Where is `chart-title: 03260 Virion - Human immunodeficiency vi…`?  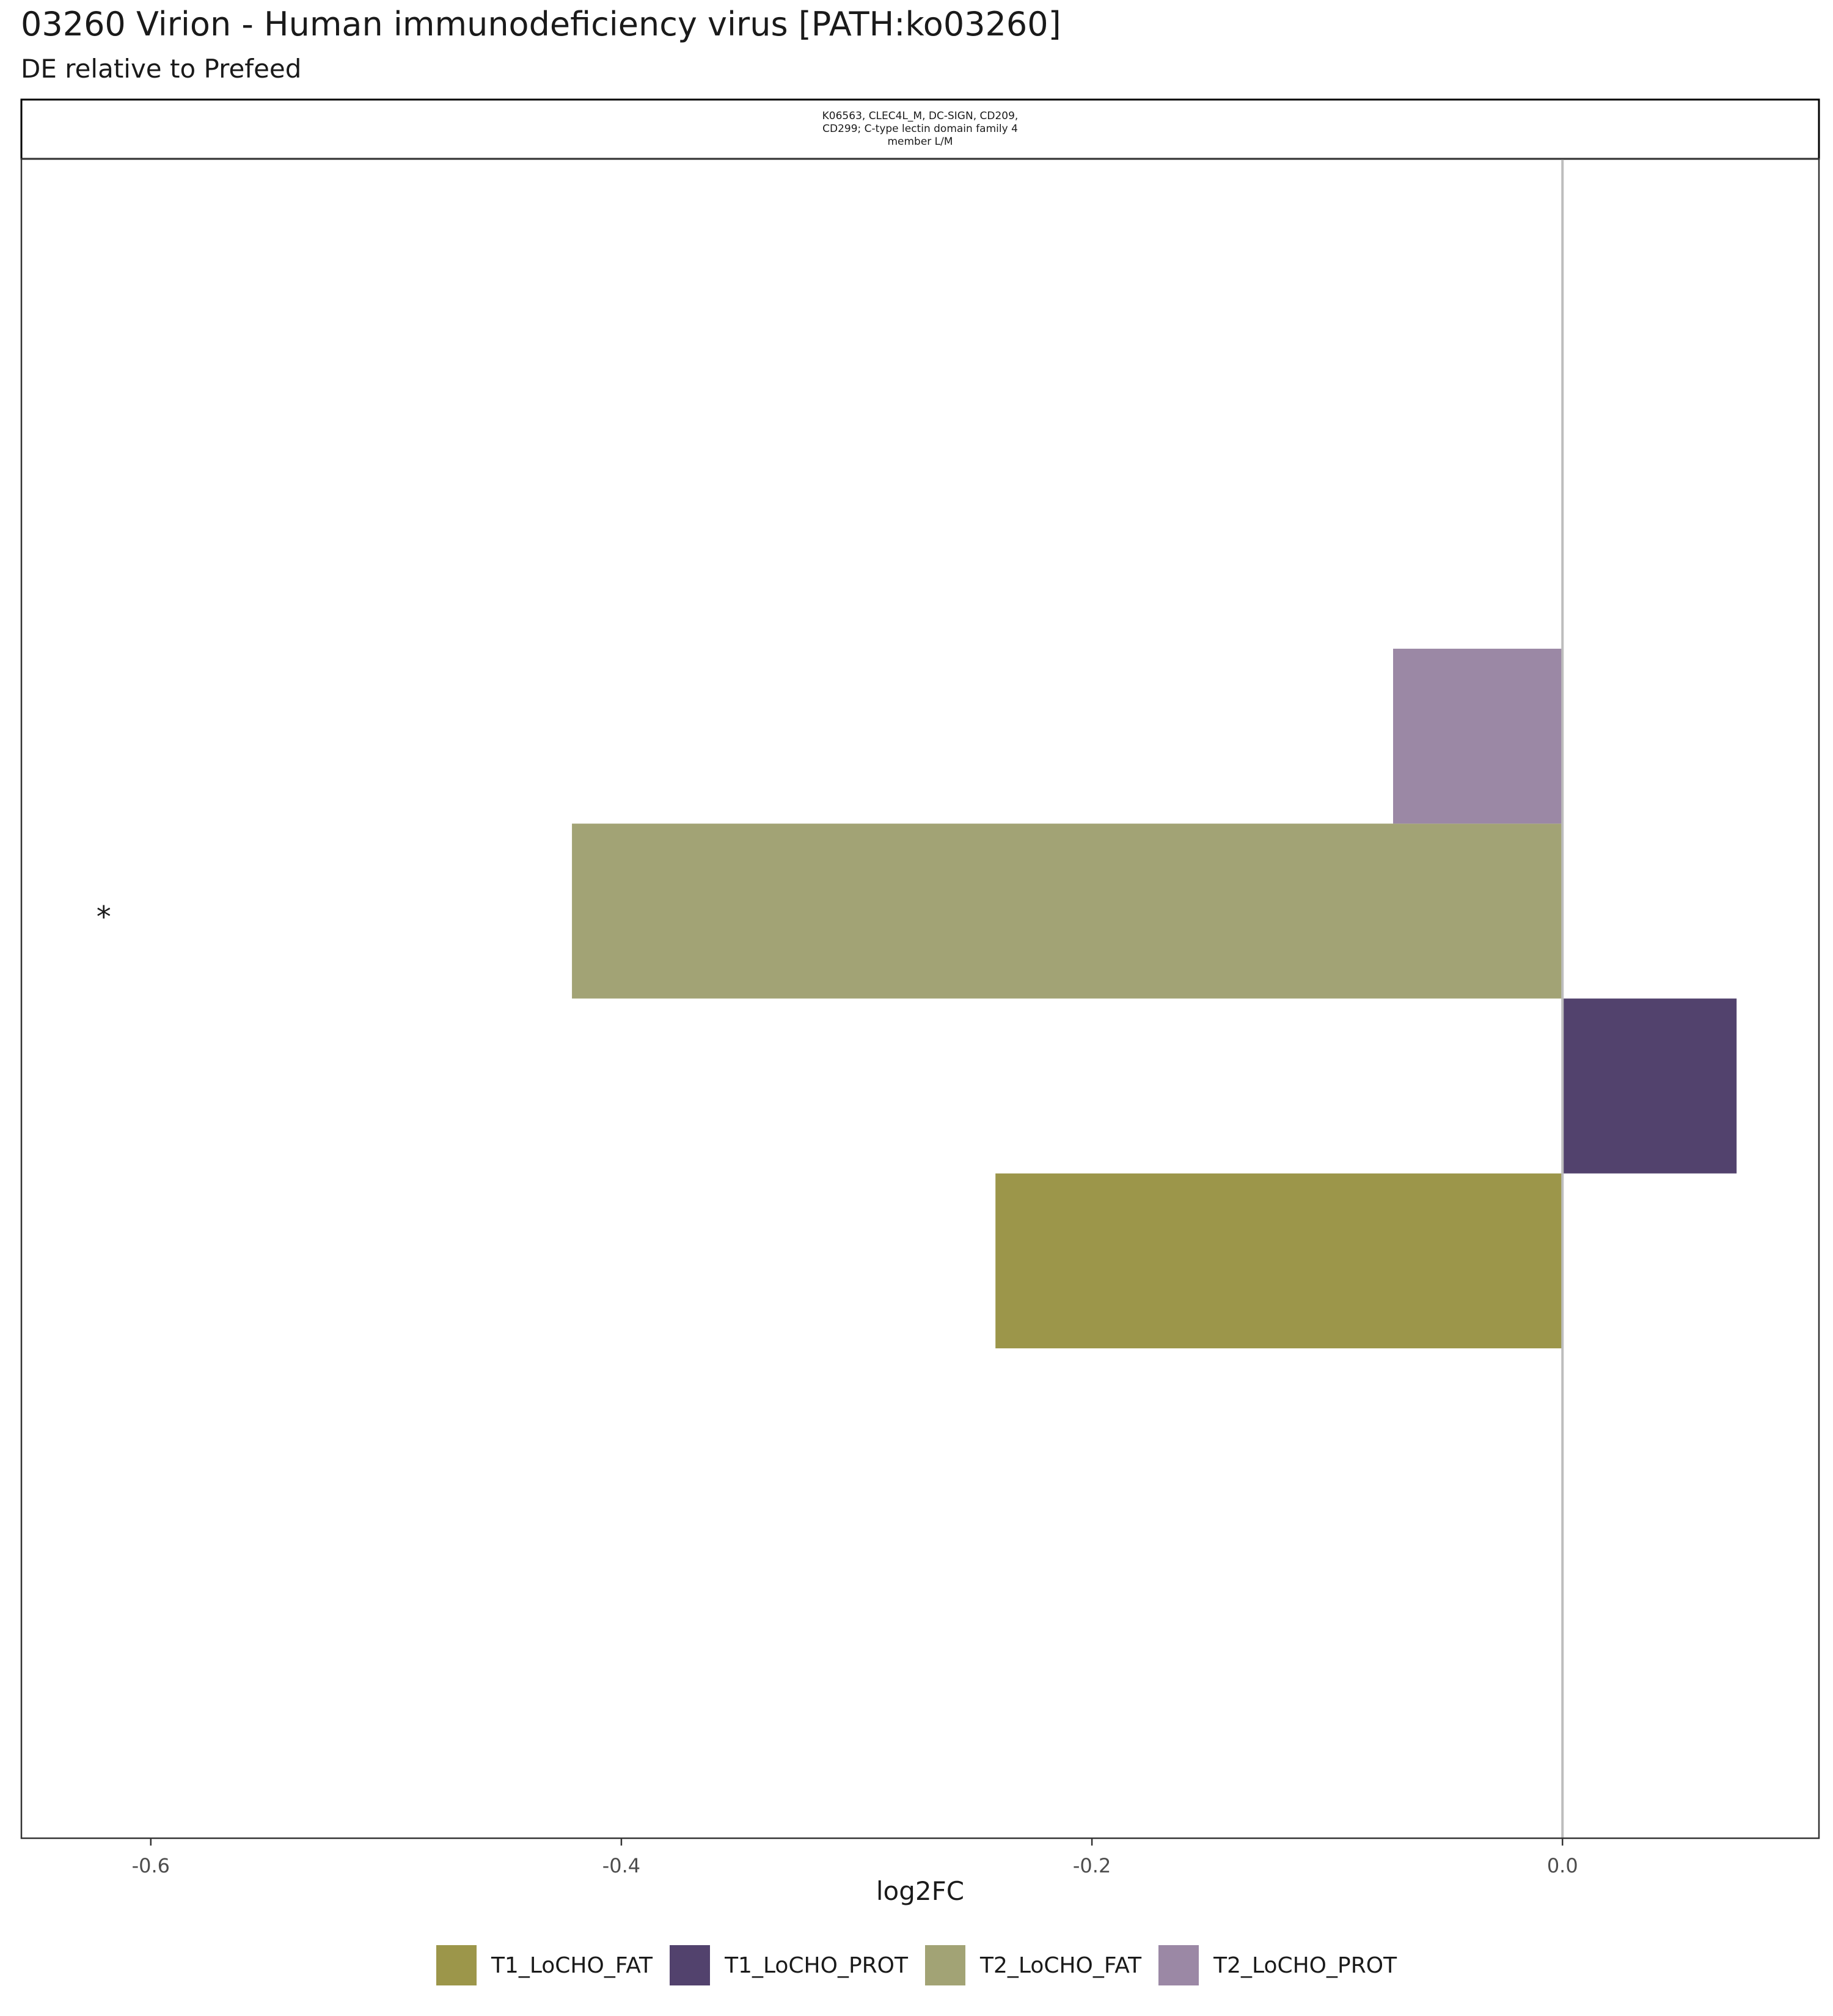 chart-title: 03260 Virion - Human immunodeficiency vi… is located at coordinates (541, 24).